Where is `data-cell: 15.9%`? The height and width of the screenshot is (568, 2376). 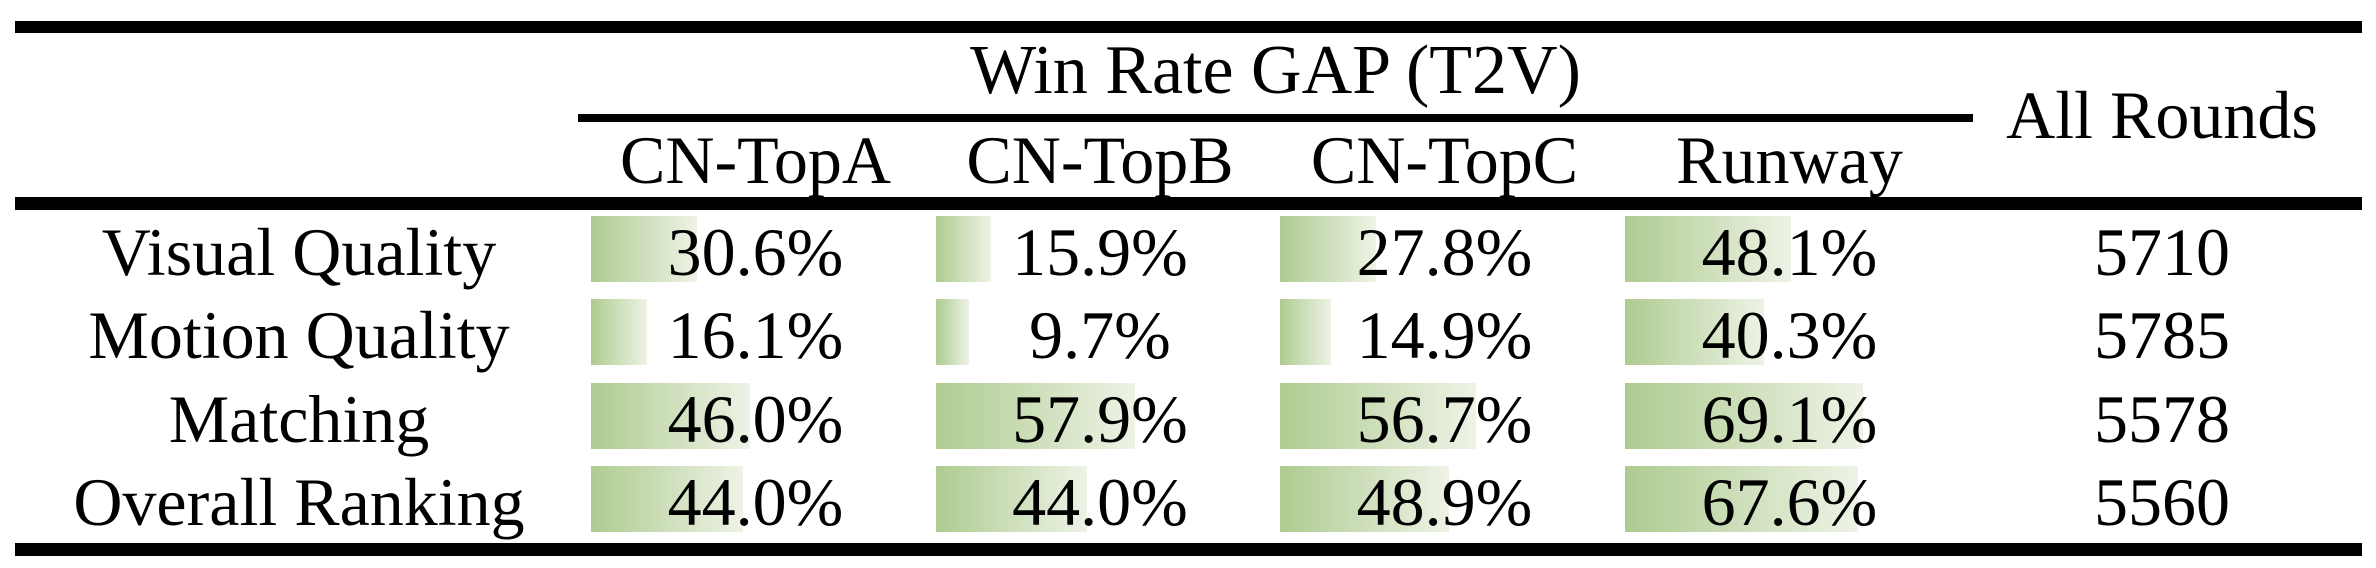
data-cell: 15.9% is located at coordinates (1100, 251).